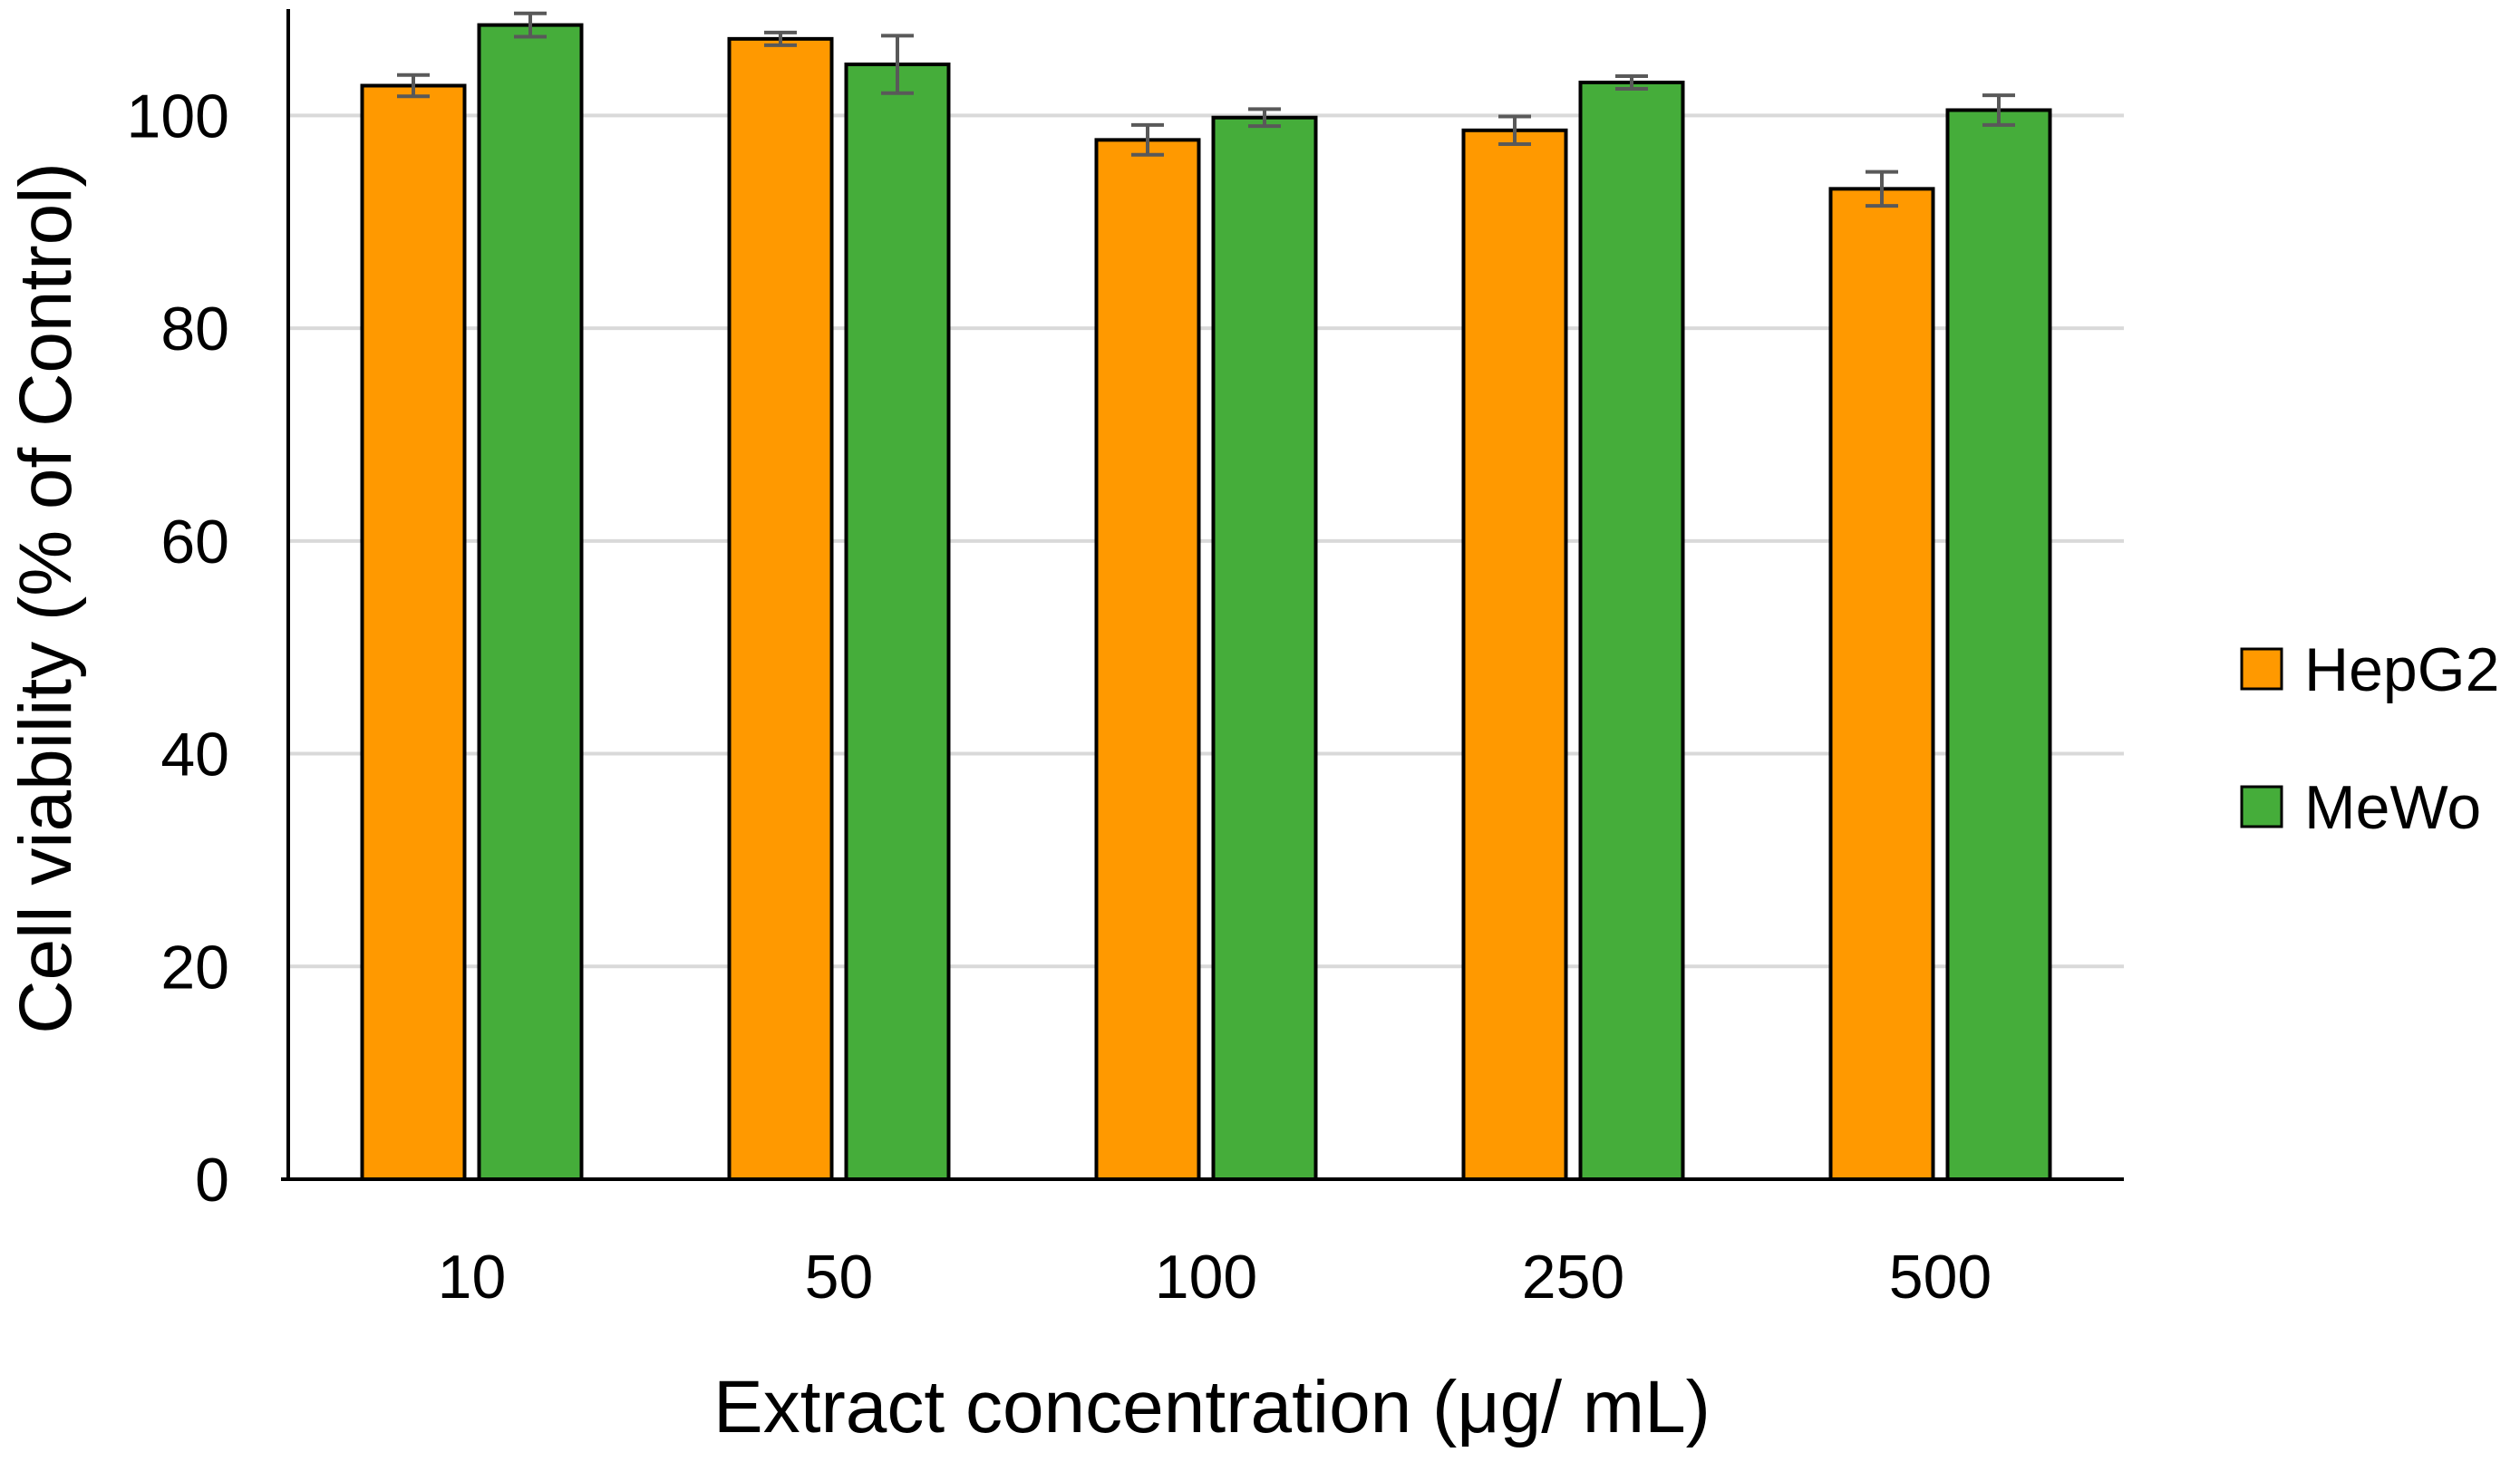 This screenshot has width=2520, height=1462. Describe the element at coordinates (2370, 738) in the screenshot. I see `legend: HepG2 MeWo` at that location.